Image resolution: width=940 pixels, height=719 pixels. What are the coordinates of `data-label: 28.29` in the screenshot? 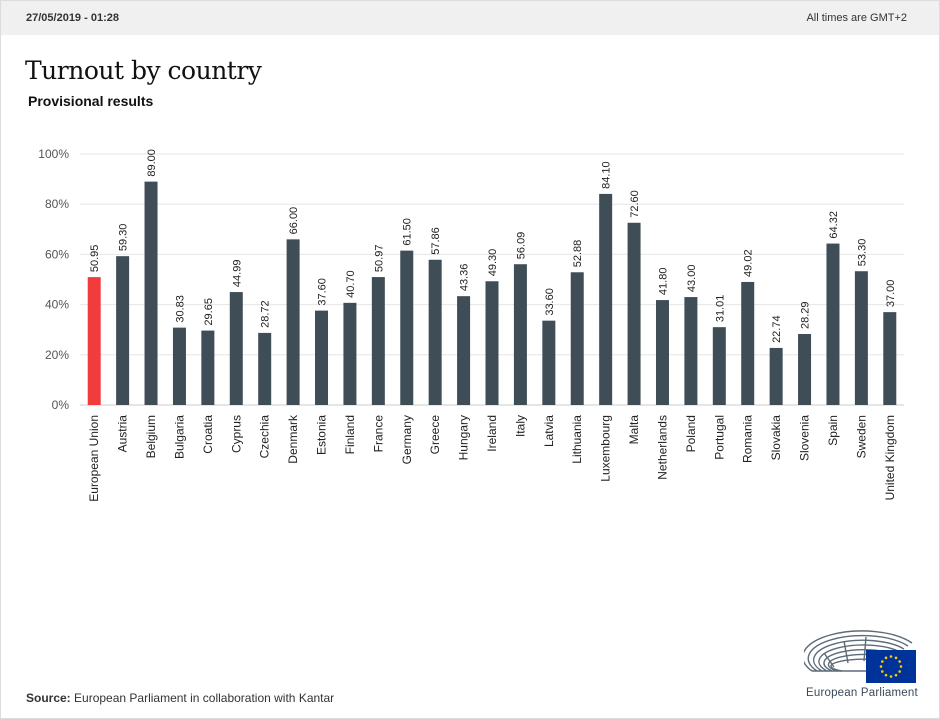 It's located at (806, 315).